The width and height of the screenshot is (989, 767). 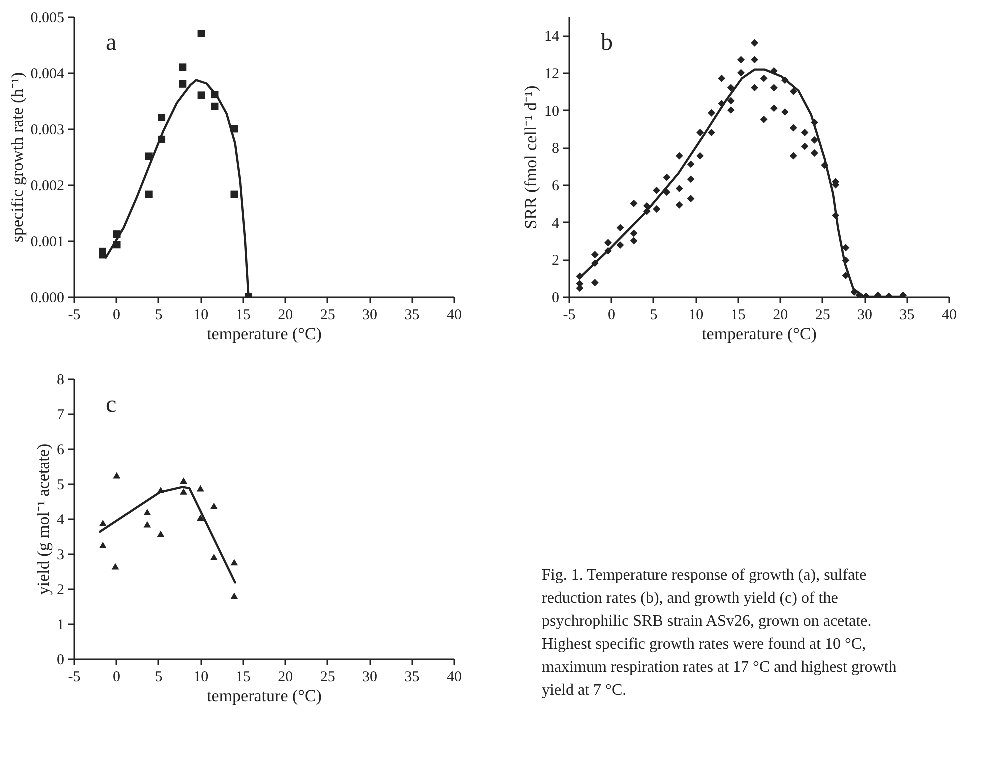 I want to click on annotation: b, so click(x=607, y=43).